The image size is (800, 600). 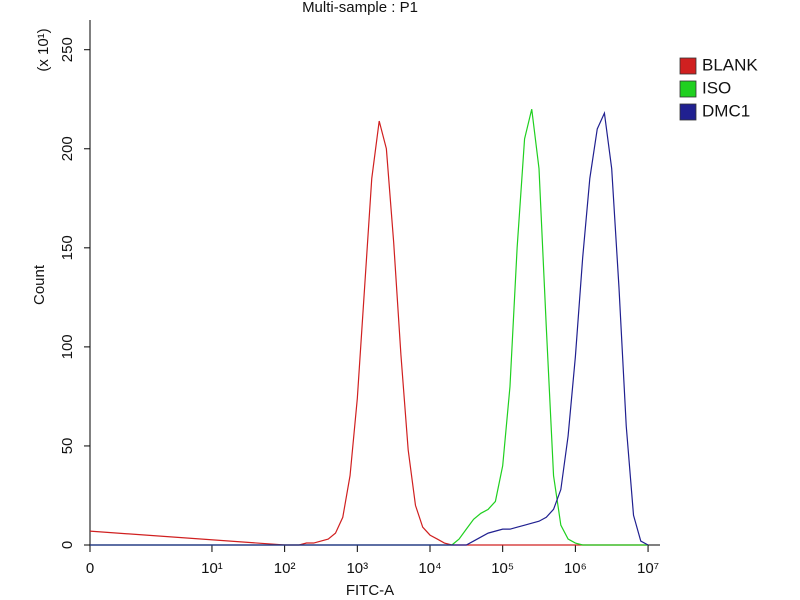 What do you see at coordinates (502, 568) in the screenshot?
I see `x-tick-label: 10⁵` at bounding box center [502, 568].